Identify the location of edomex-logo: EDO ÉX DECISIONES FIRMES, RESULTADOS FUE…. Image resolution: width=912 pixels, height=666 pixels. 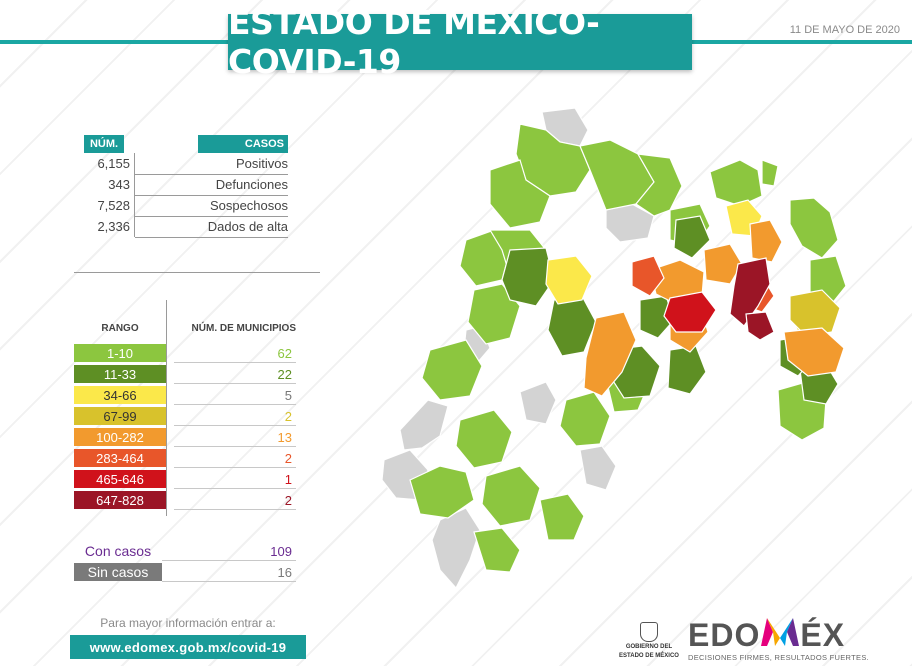
(786, 640).